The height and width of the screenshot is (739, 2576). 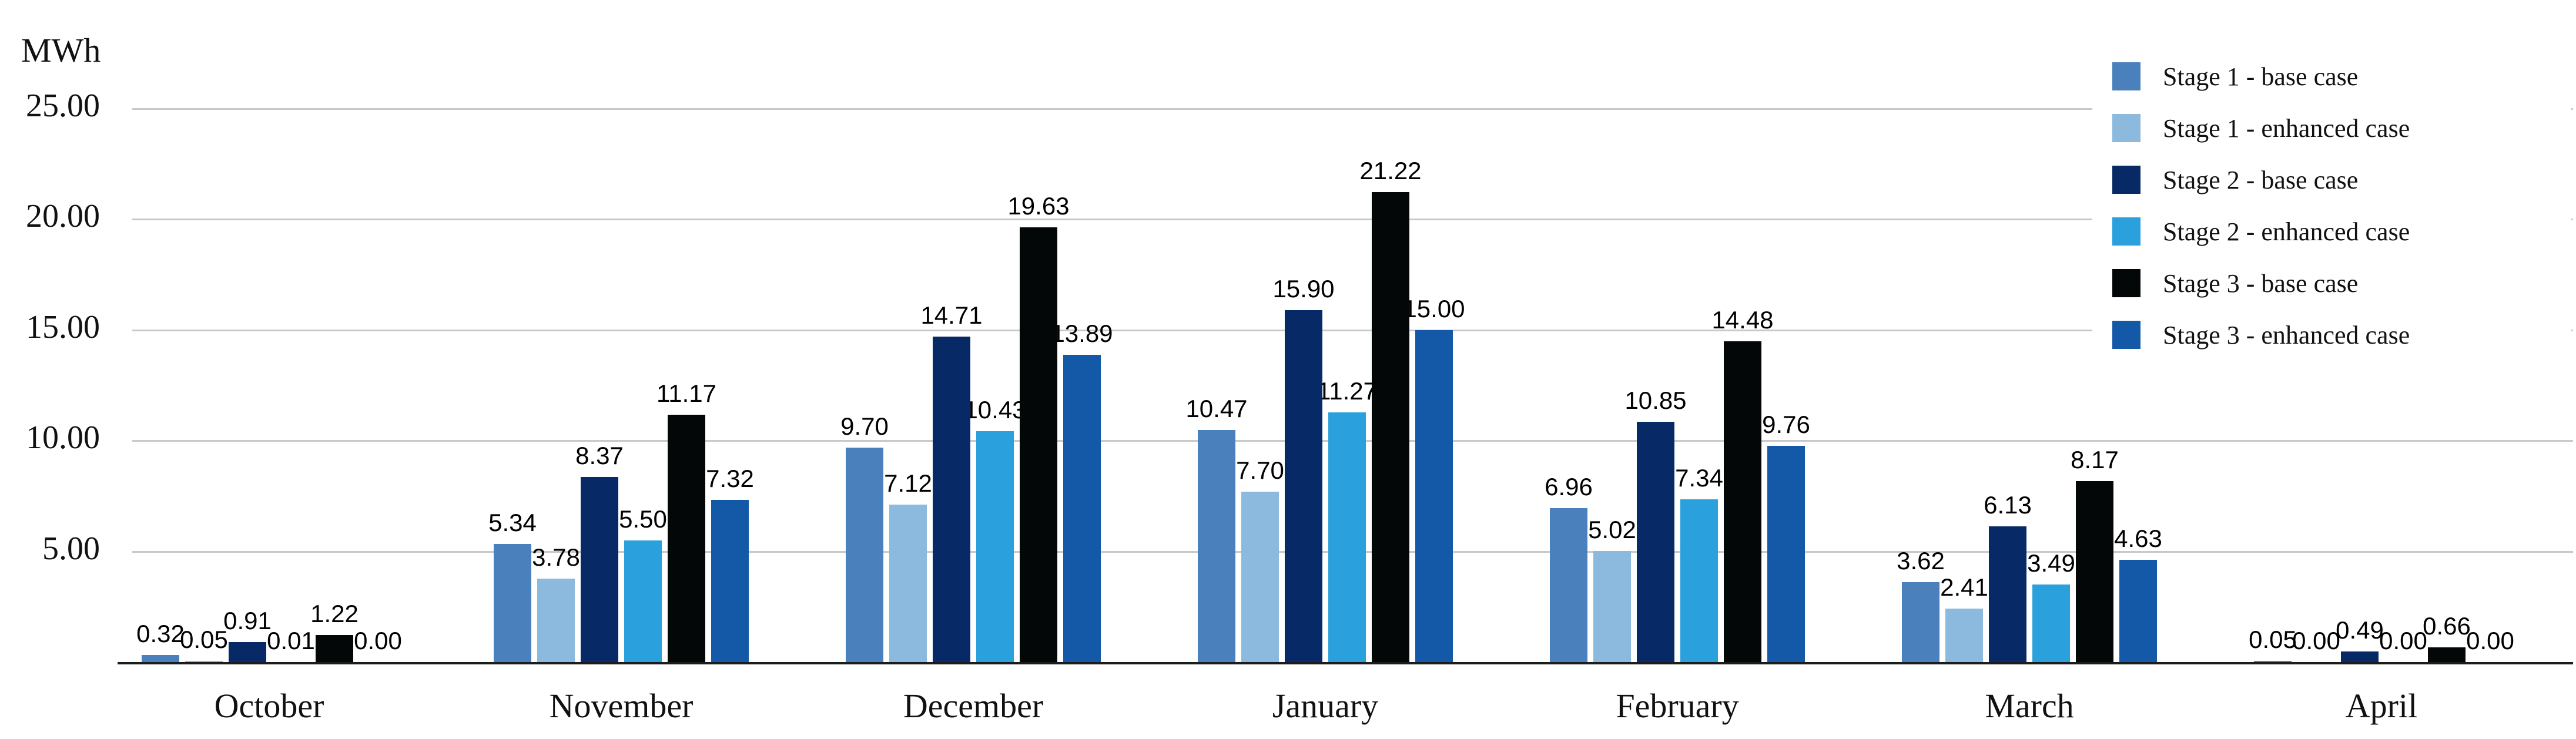 I want to click on legend-item: Stage 3 - base case, so click(x=2331, y=283).